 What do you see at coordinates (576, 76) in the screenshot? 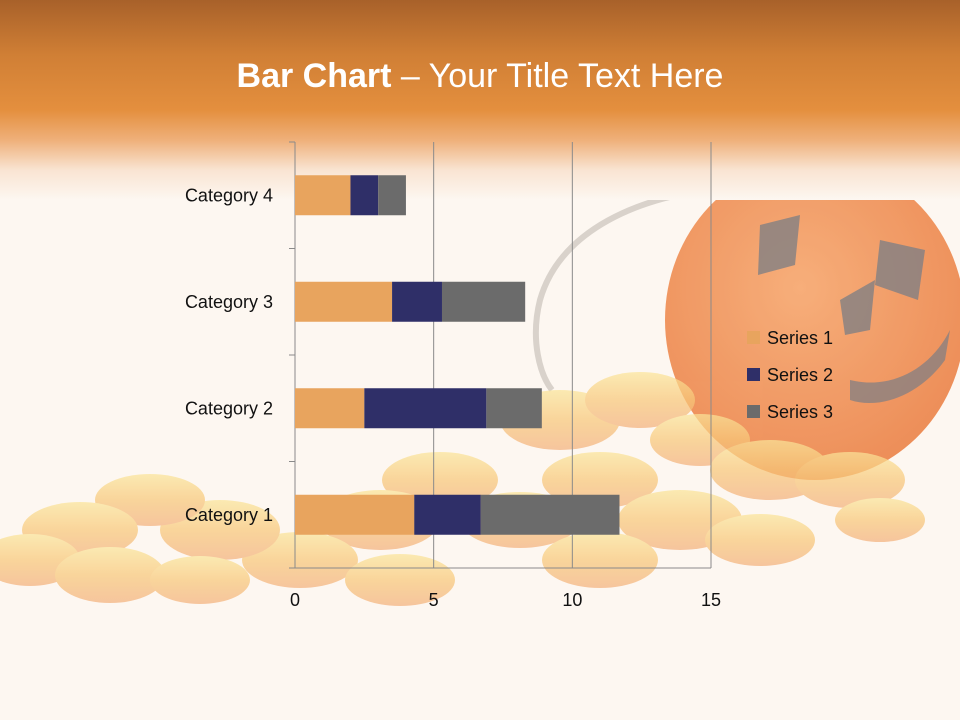
I see `title-rest: Your Title Text Here` at bounding box center [576, 76].